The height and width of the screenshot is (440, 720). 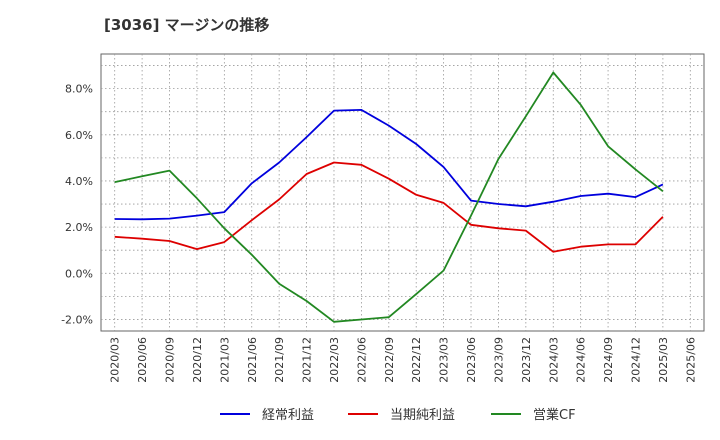 What do you see at coordinates (334, 360) in the screenshot?
I see `x-tick-label: 2022/03` at bounding box center [334, 360].